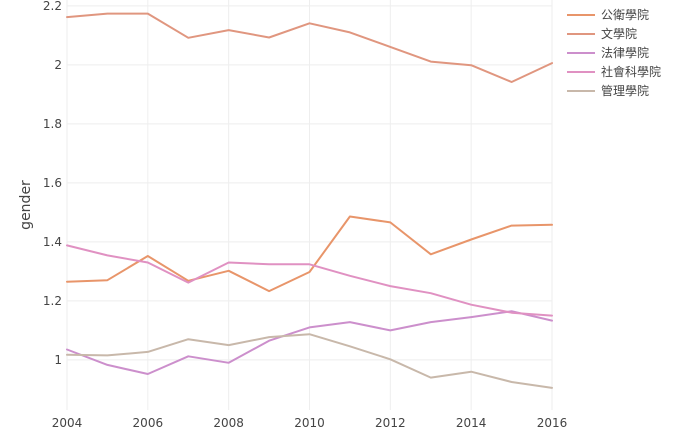 This screenshot has height=443, width=679. I want to click on x-tick-label: 2004, so click(67, 423).